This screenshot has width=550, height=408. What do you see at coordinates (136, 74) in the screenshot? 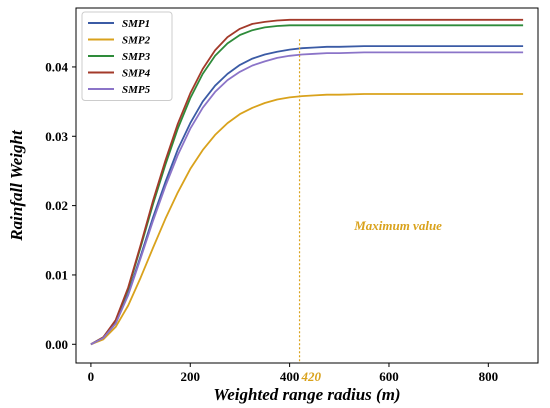
I see `legend-label-smp4: SMP4` at bounding box center [136, 74].